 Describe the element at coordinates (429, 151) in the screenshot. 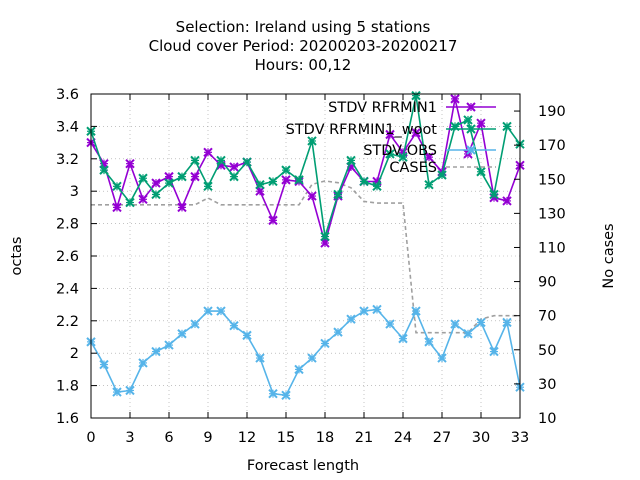

I see `legend-entry-stdv-obs: STDV OBS` at that location.